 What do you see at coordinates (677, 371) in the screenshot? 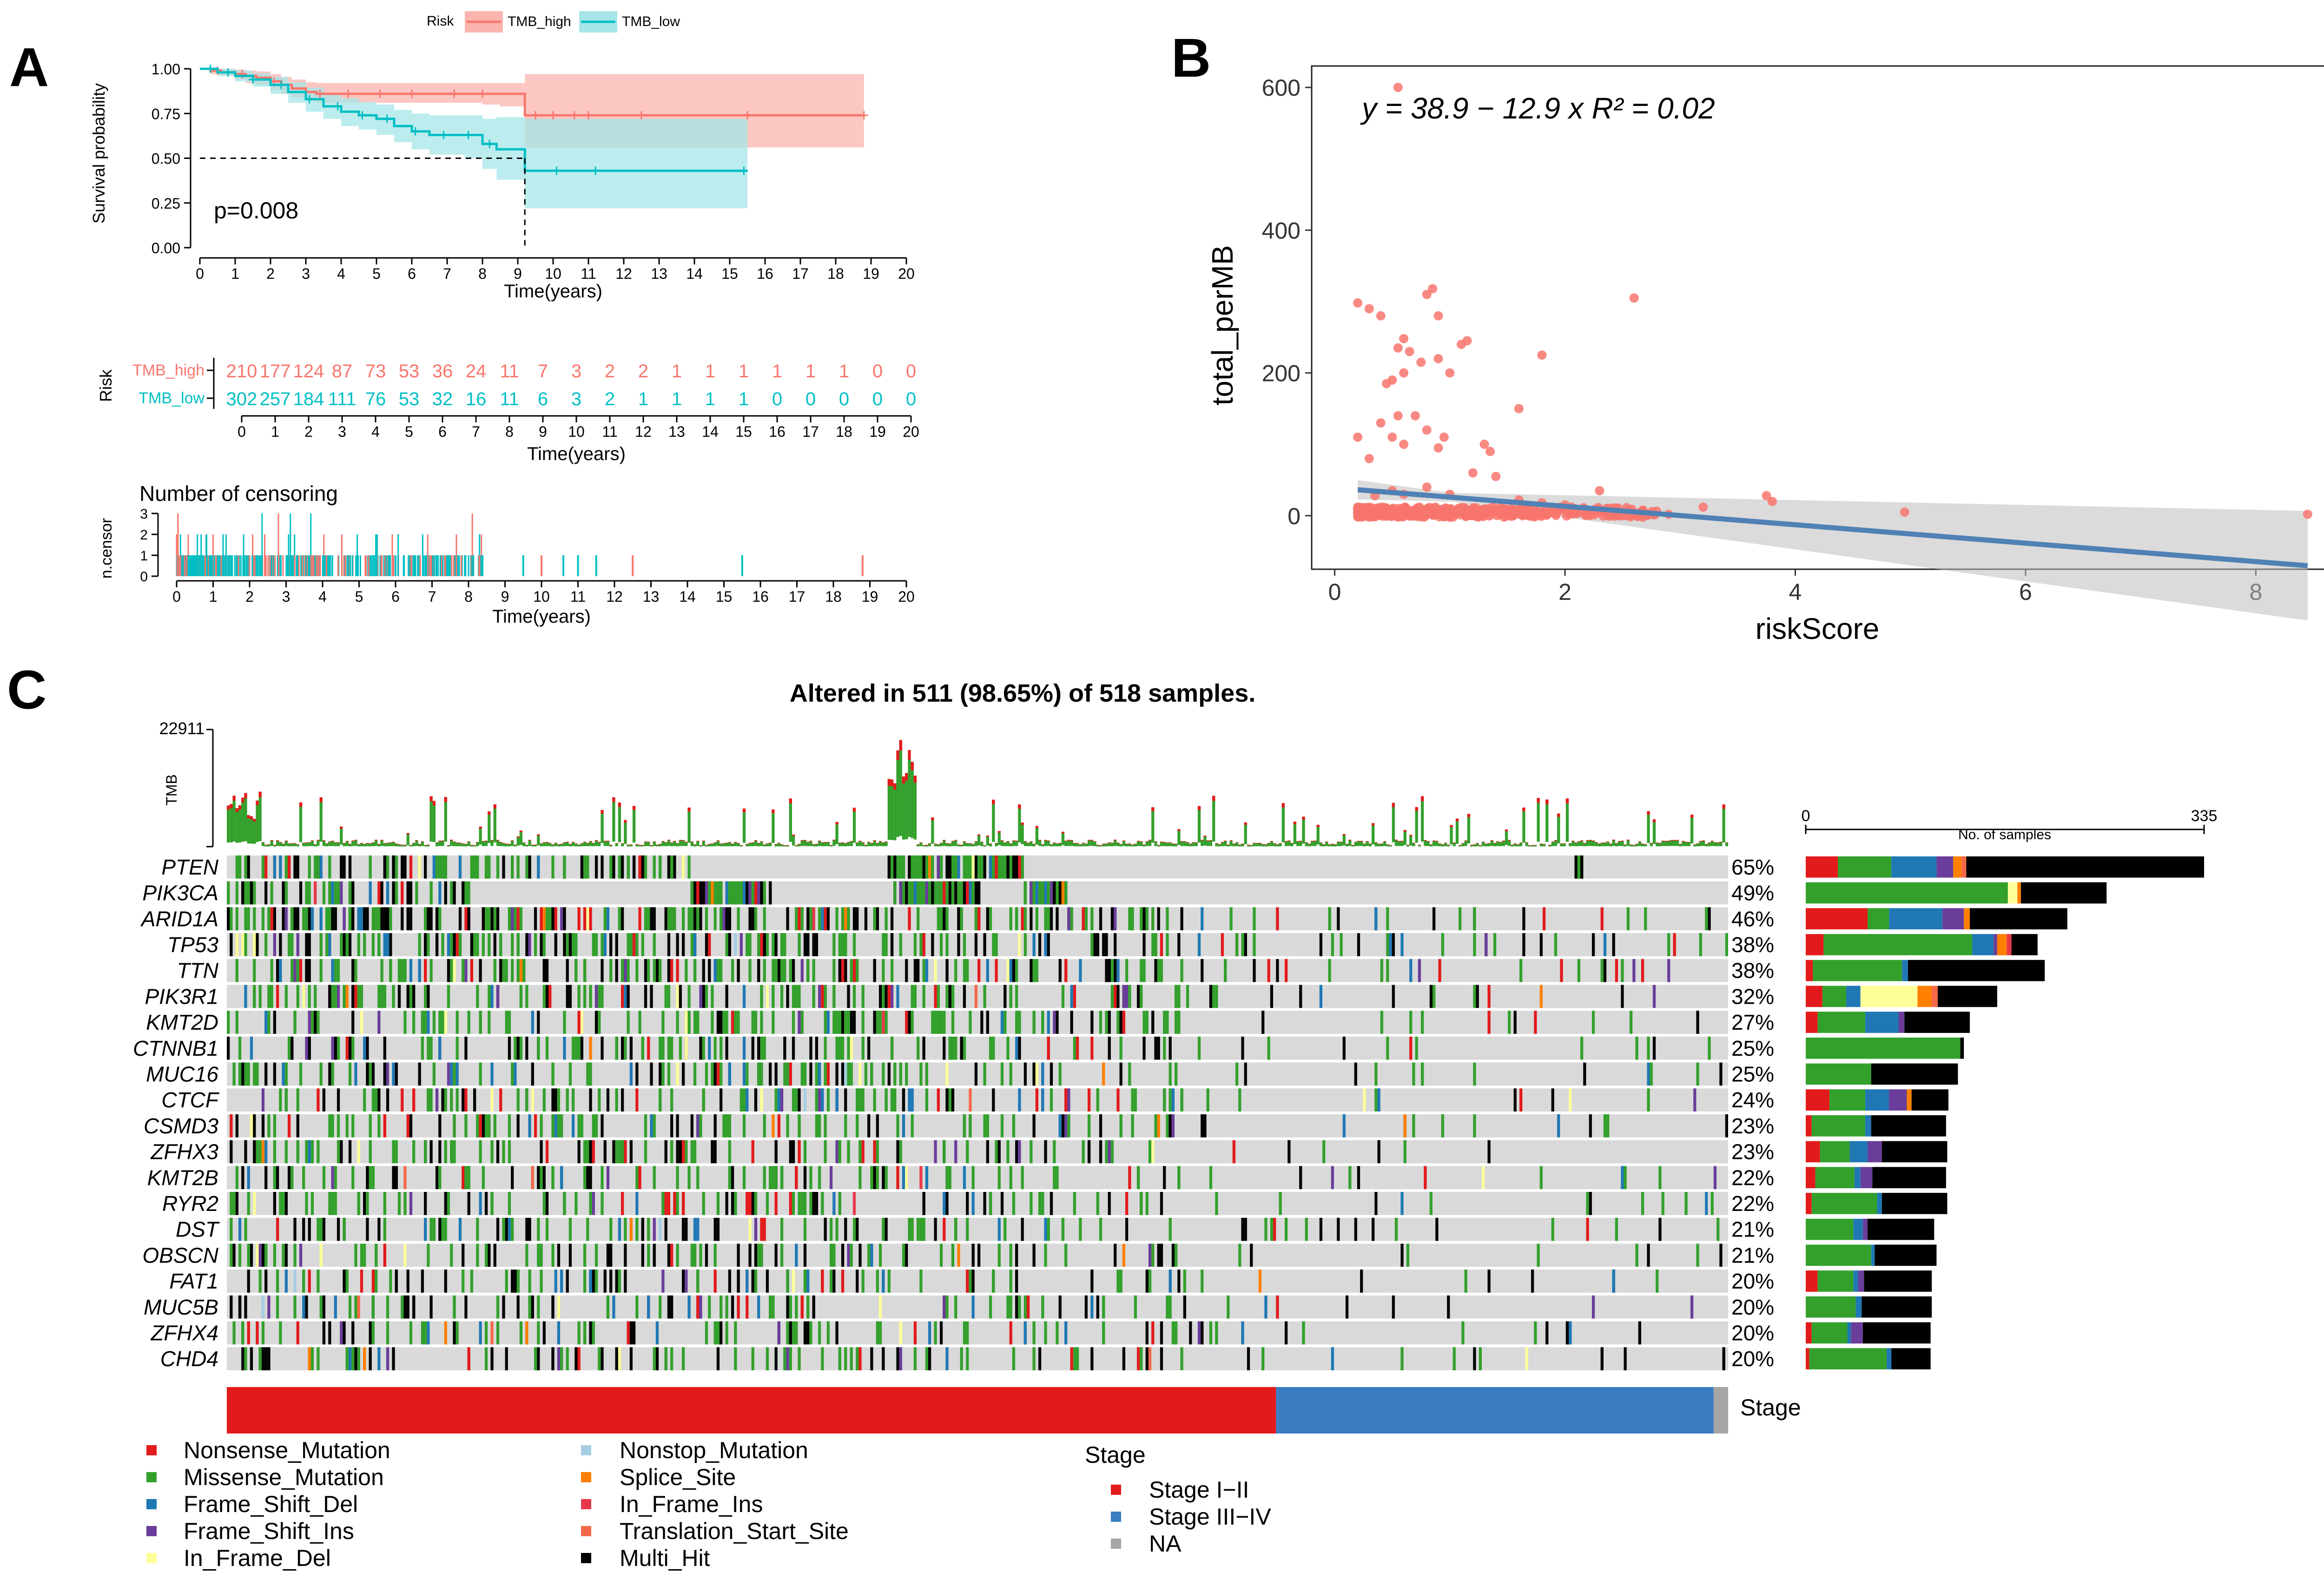
I see `risk-table-cell: 1` at bounding box center [677, 371].